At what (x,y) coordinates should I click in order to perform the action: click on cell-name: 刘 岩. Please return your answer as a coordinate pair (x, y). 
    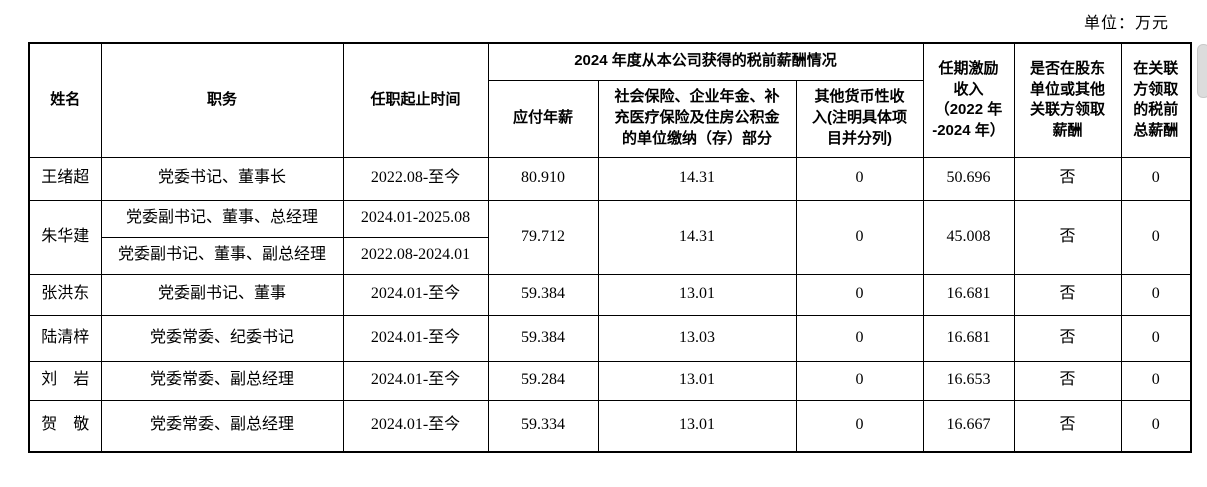
    Looking at the image, I should click on (65, 380).